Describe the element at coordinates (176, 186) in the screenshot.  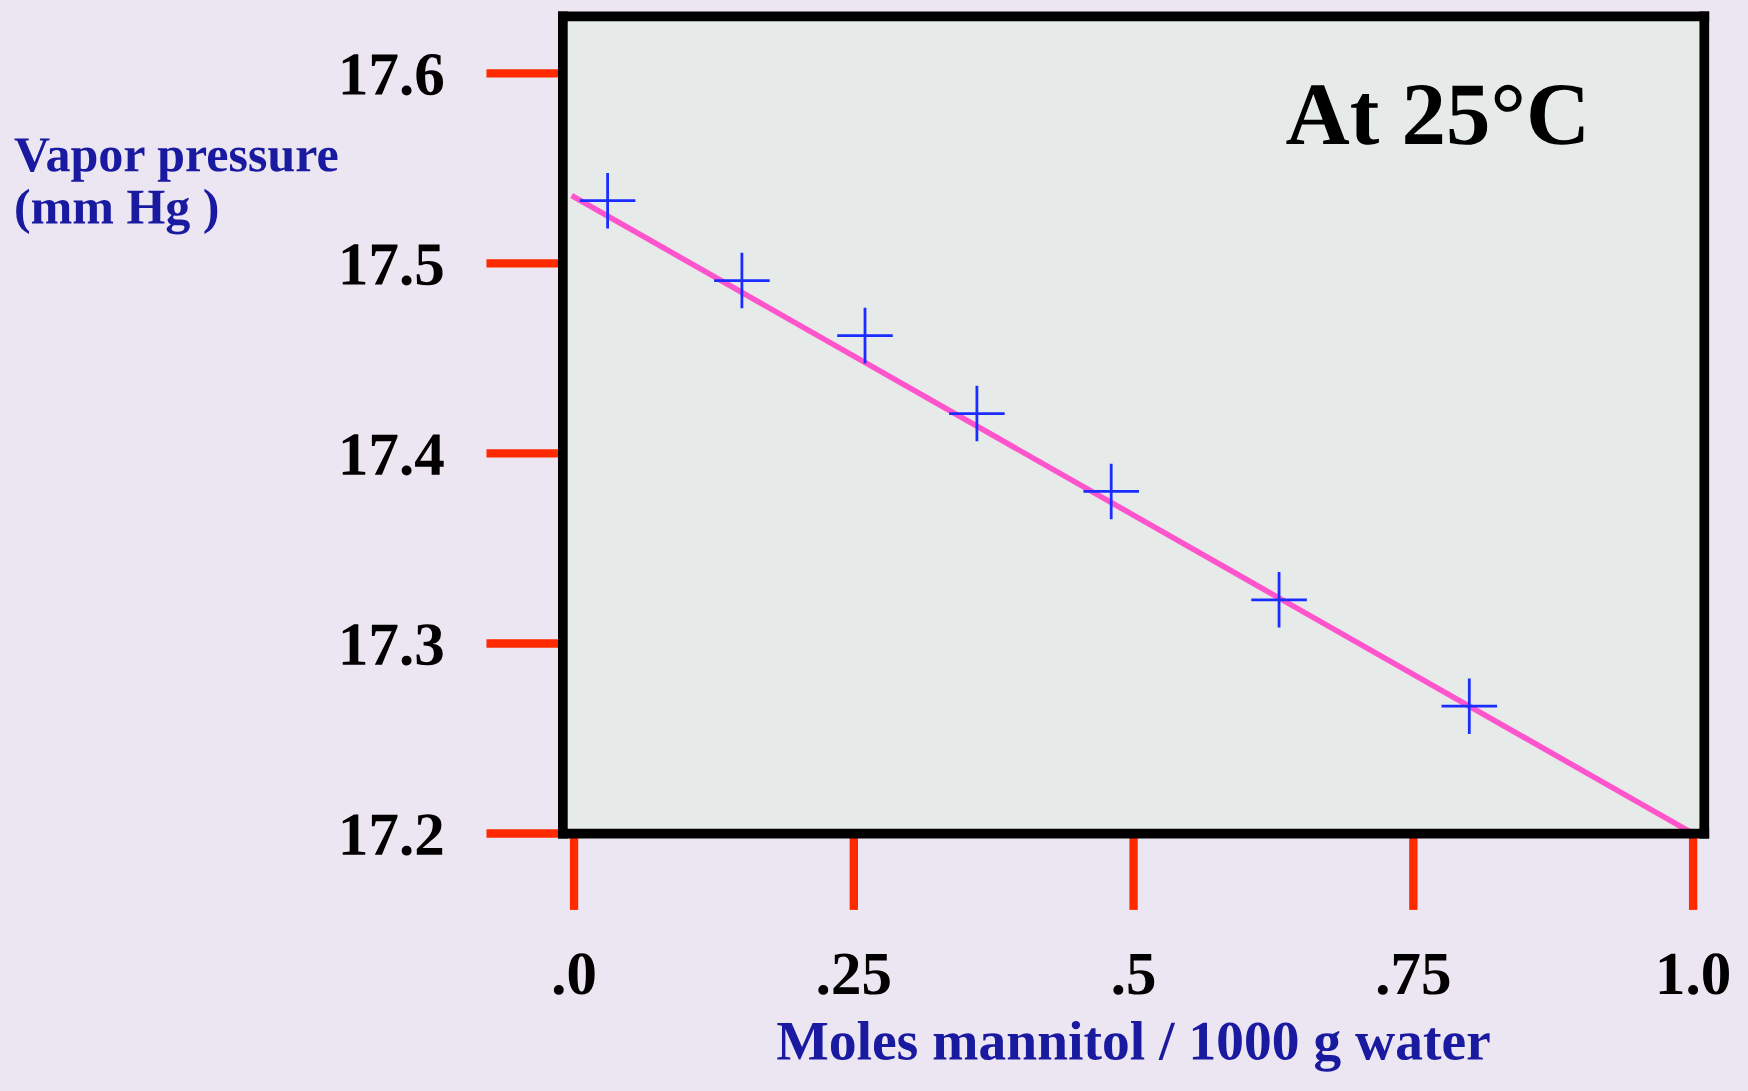
I see `y-axis-title: Vapor pressure (mm Hg )` at that location.